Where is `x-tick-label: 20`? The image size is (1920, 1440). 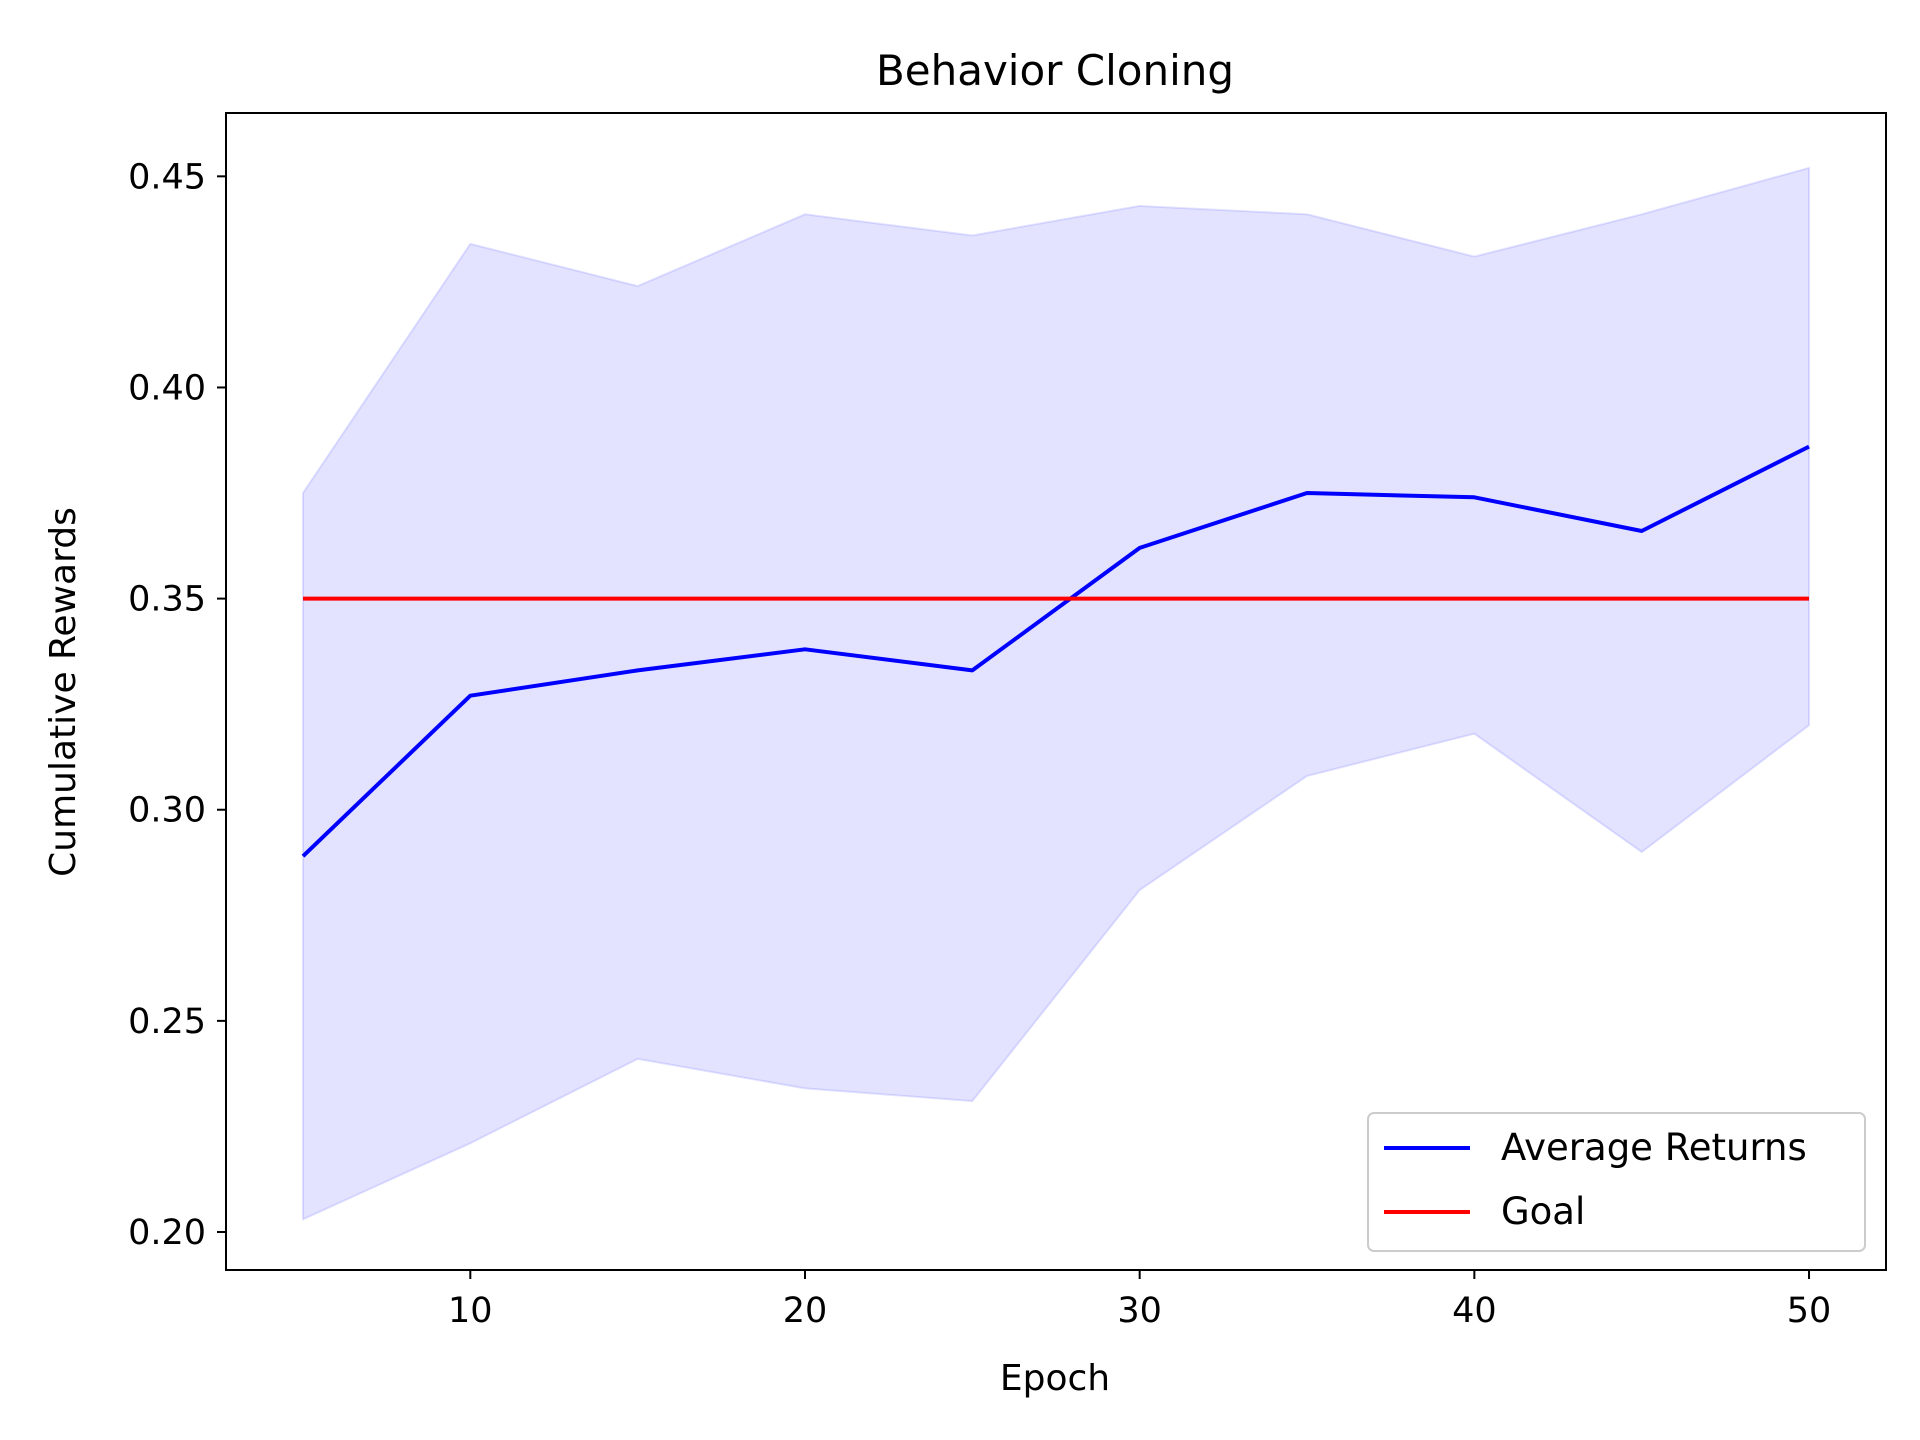
x-tick-label: 20 is located at coordinates (805, 1311).